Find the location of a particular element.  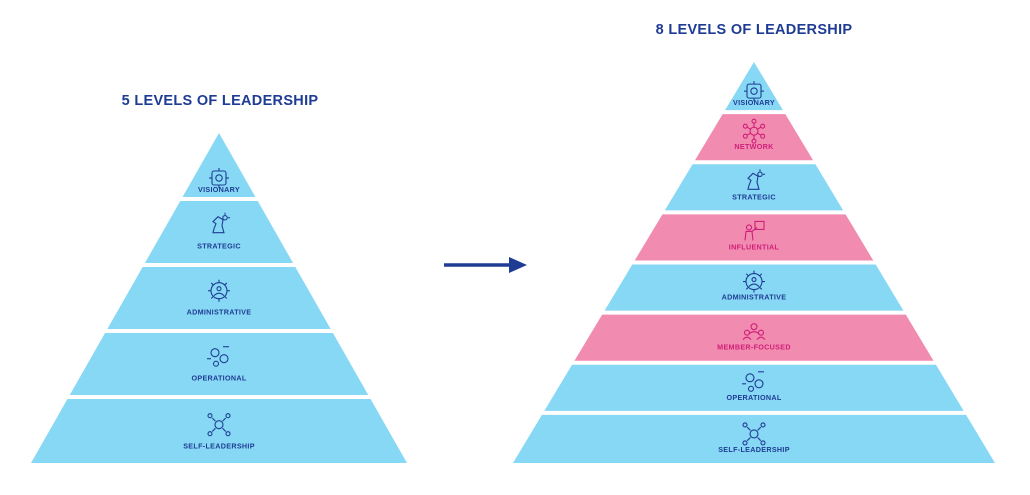

left-band-visionary is located at coordinates (219, 165).